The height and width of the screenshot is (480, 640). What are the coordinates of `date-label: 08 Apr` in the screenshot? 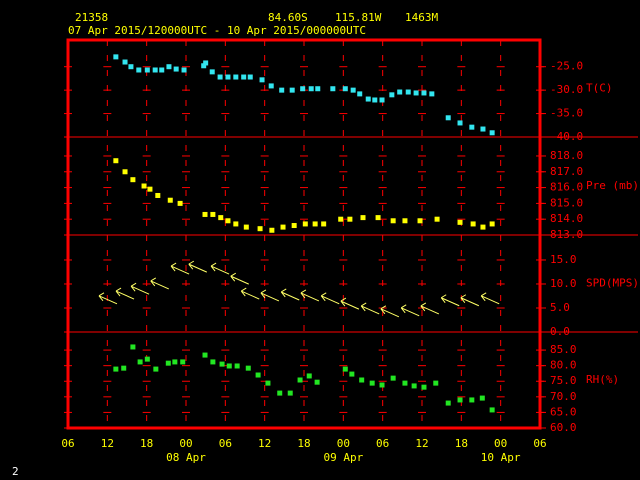 It's located at (186, 457).